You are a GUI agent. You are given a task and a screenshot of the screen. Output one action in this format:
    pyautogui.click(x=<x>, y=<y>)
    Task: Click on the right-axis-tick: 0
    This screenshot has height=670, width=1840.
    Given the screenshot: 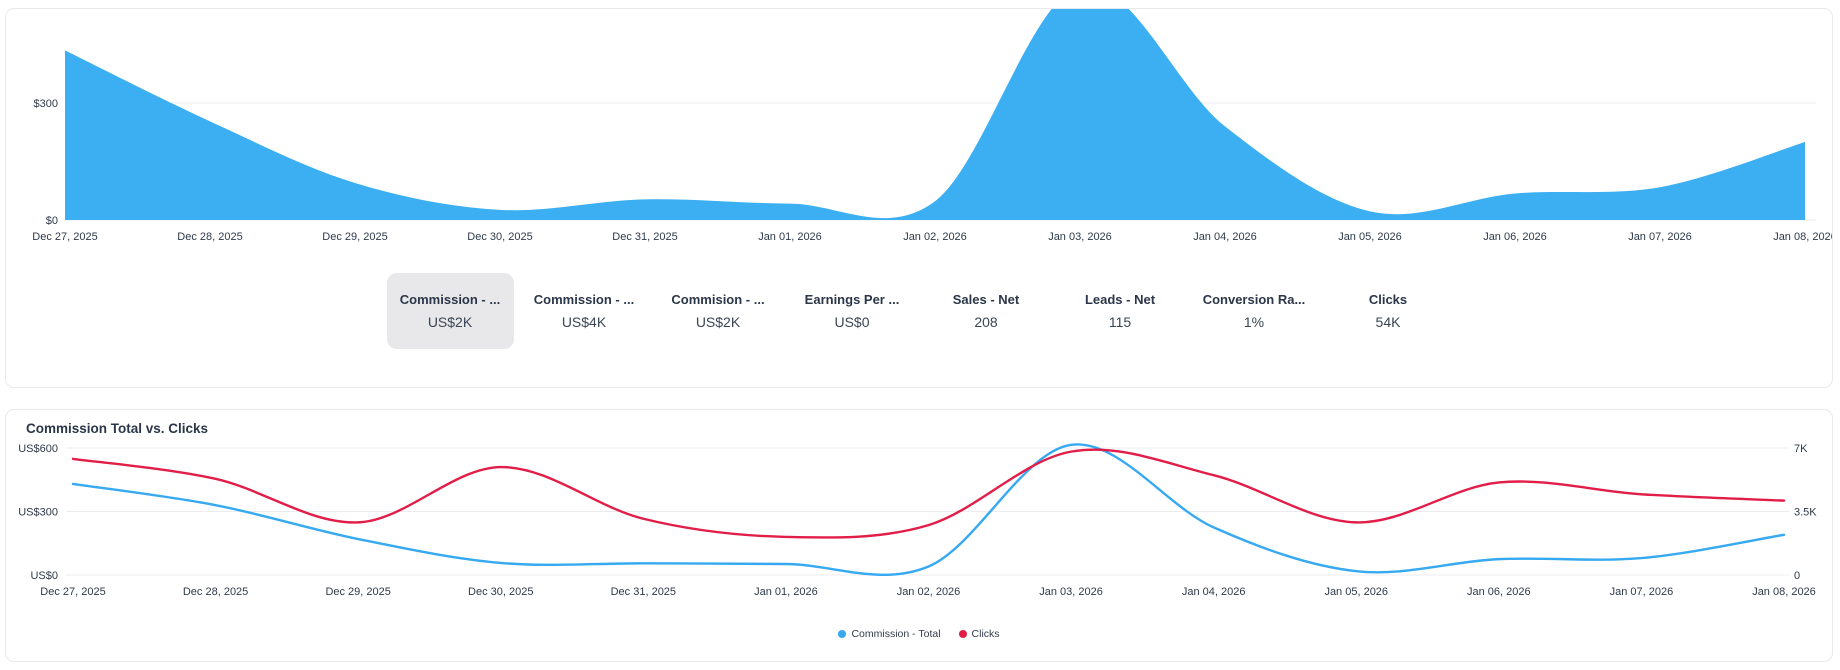 What is the action you would take?
    pyautogui.click(x=1797, y=576)
    